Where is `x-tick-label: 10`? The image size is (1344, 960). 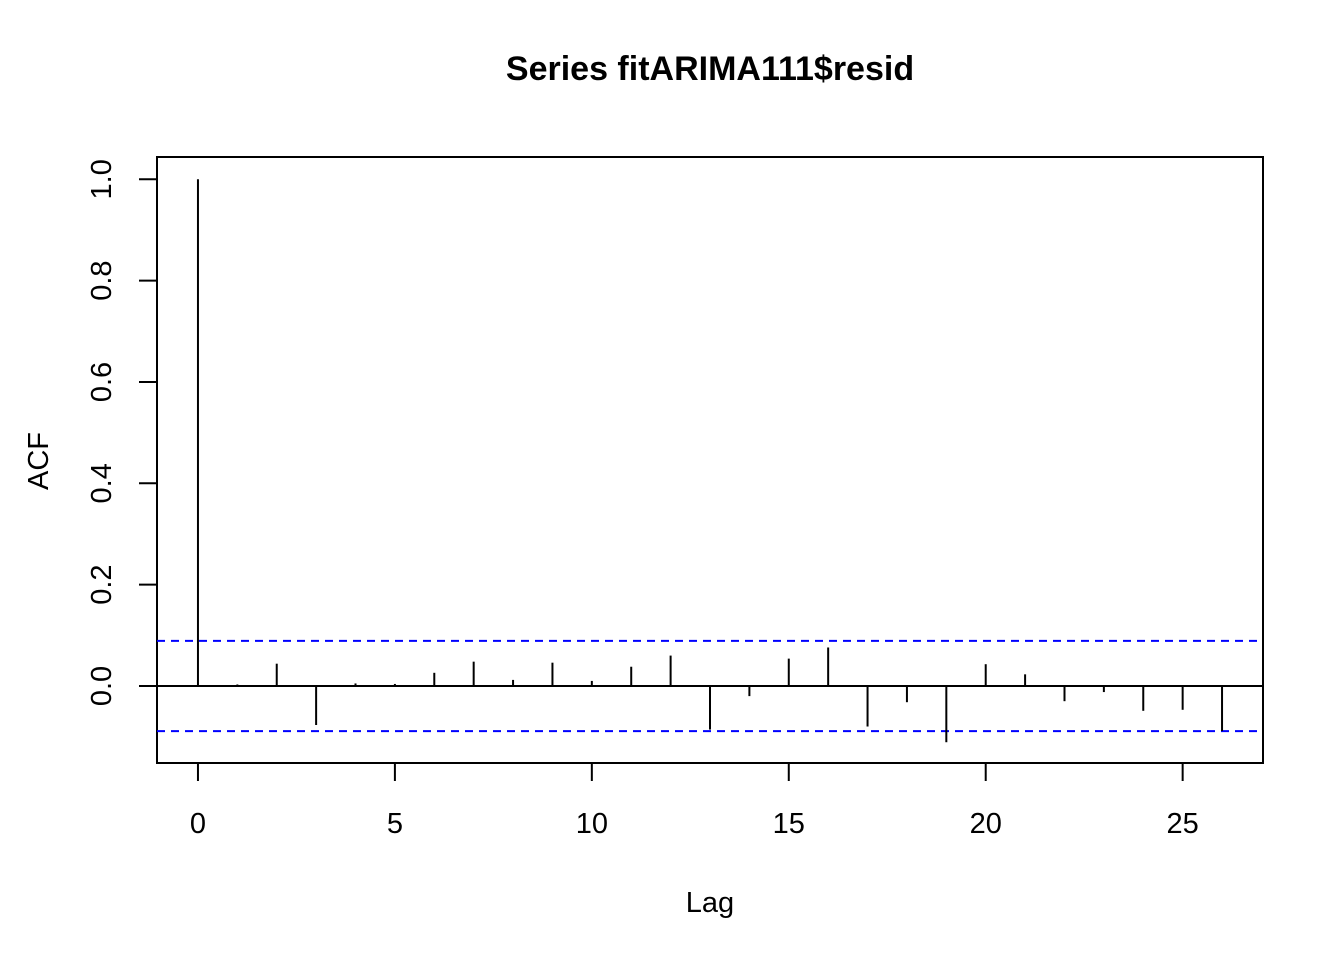
x-tick-label: 10 is located at coordinates (592, 824).